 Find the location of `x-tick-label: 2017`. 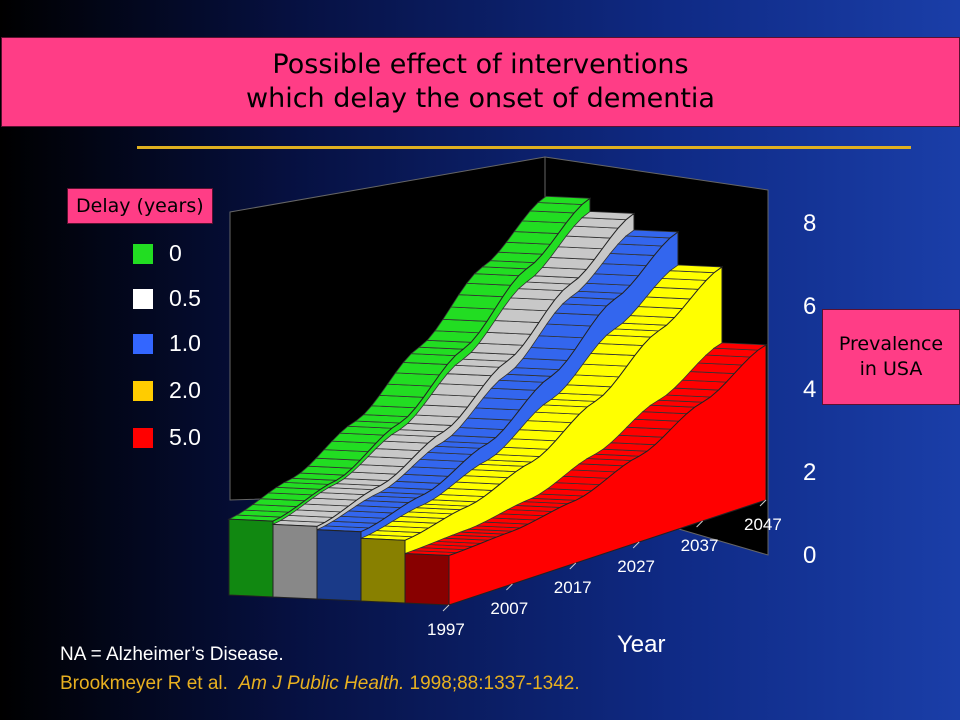

x-tick-label: 2017 is located at coordinates (573, 587).